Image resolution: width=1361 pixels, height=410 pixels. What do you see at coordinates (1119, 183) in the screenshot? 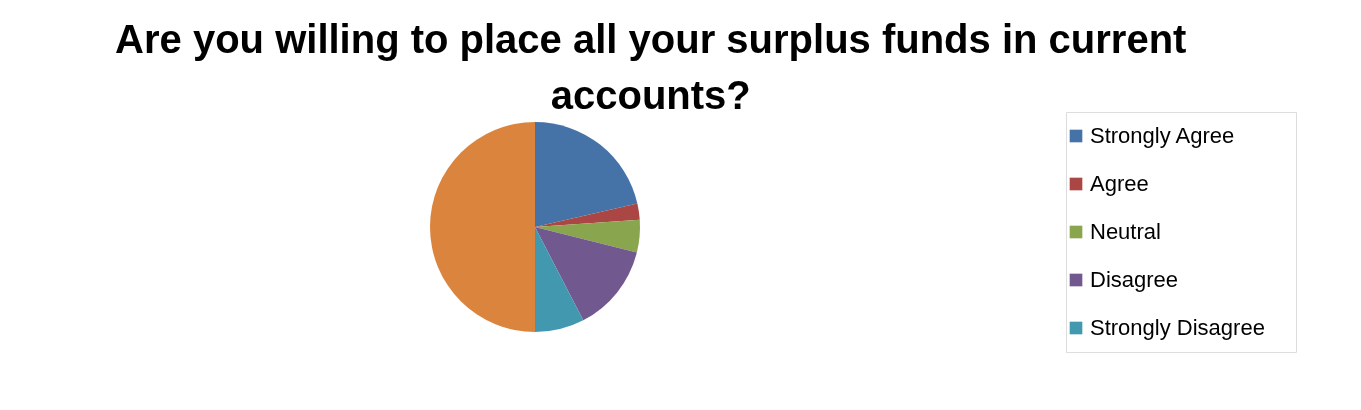
I see `legend-label: Agree` at bounding box center [1119, 183].